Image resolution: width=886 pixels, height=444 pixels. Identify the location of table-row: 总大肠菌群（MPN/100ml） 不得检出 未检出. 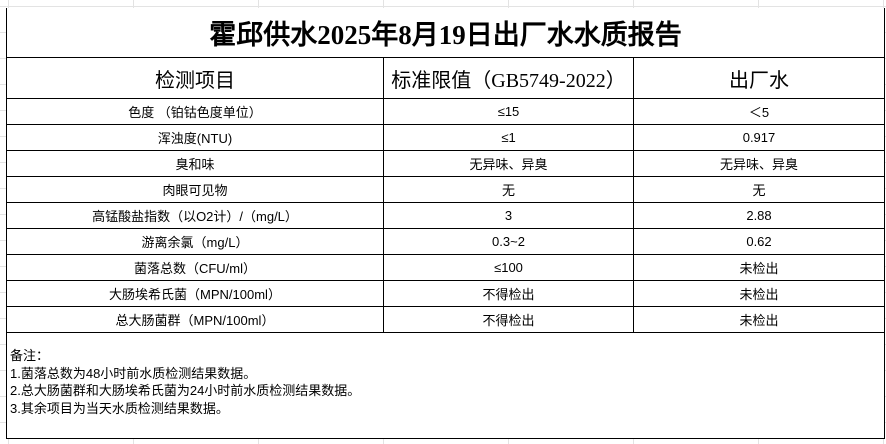
(445, 320).